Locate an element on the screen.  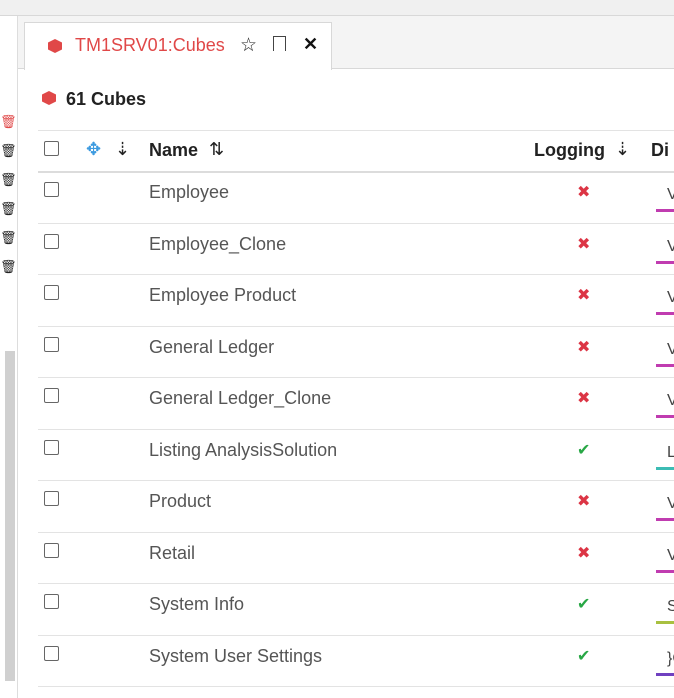
cube-name: Retail is located at coordinates (172, 552).